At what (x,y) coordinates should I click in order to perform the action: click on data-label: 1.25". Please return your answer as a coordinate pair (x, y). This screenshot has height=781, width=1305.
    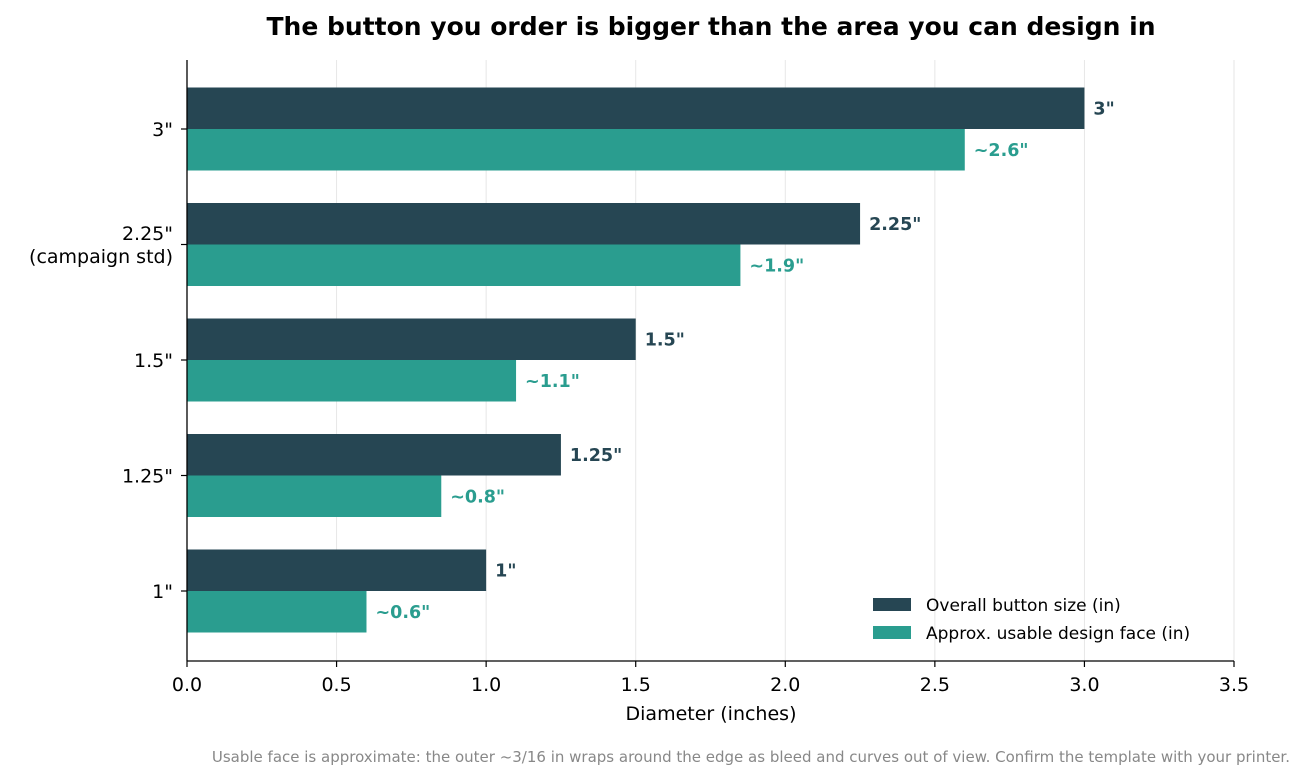
    Looking at the image, I should click on (596, 456).